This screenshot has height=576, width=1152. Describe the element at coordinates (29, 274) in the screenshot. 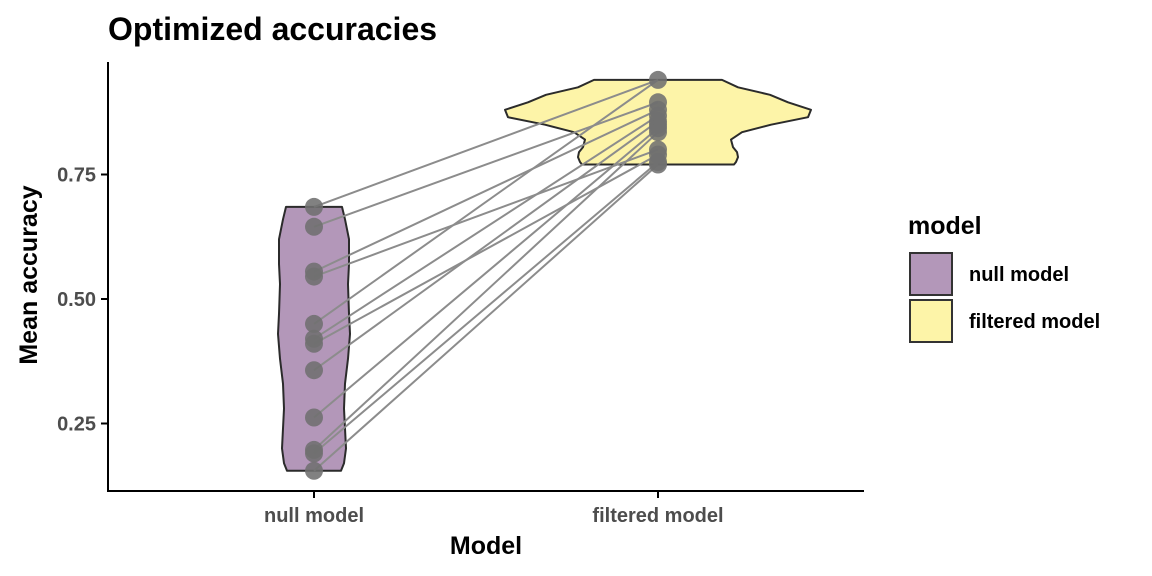

I see `y-axis-title: Mean accuracy` at that location.